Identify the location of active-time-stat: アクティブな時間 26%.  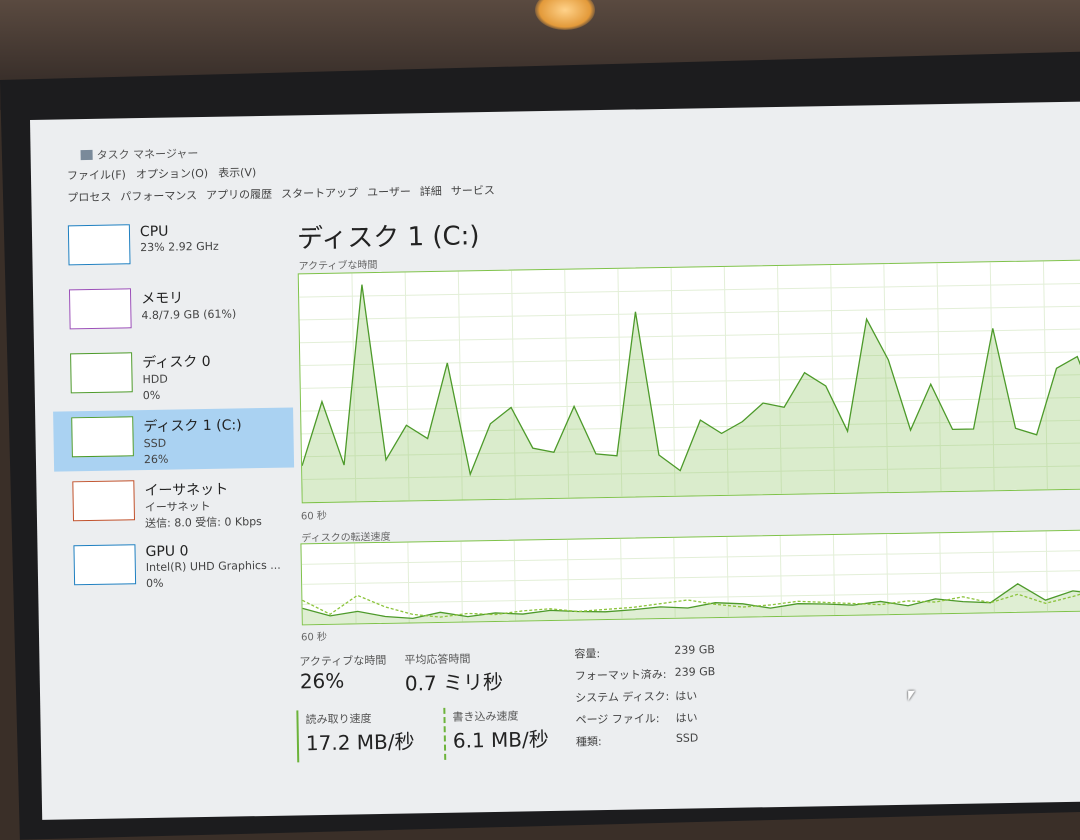
(342, 673).